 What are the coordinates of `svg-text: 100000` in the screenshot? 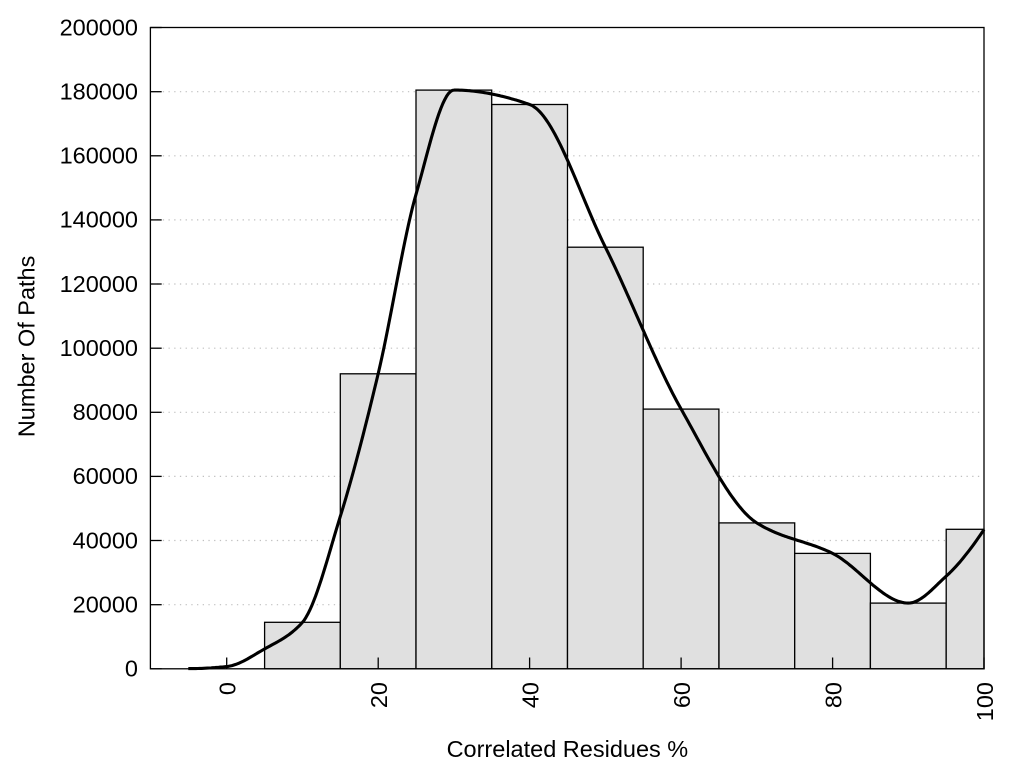 It's located at (99, 348).